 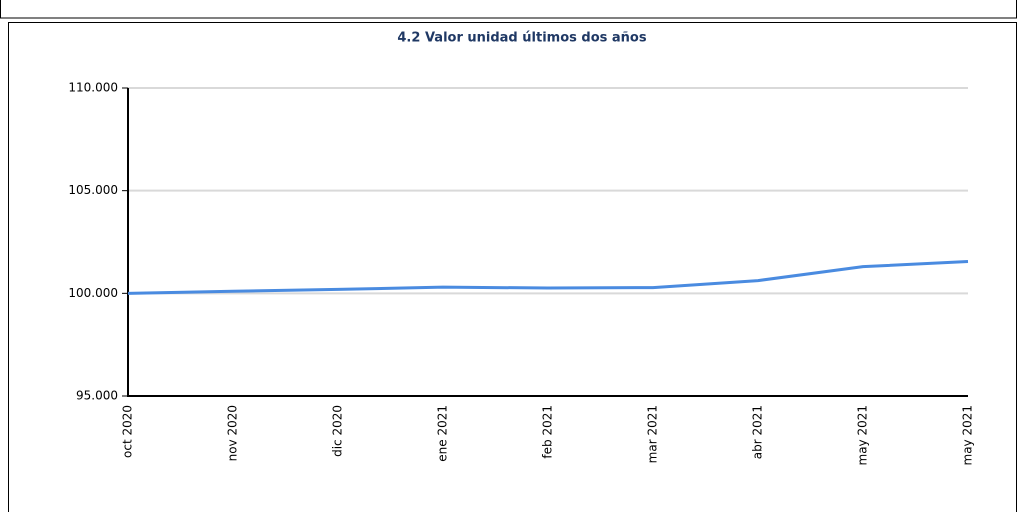 I want to click on y-tick-label: 95.000, so click(x=97, y=396).